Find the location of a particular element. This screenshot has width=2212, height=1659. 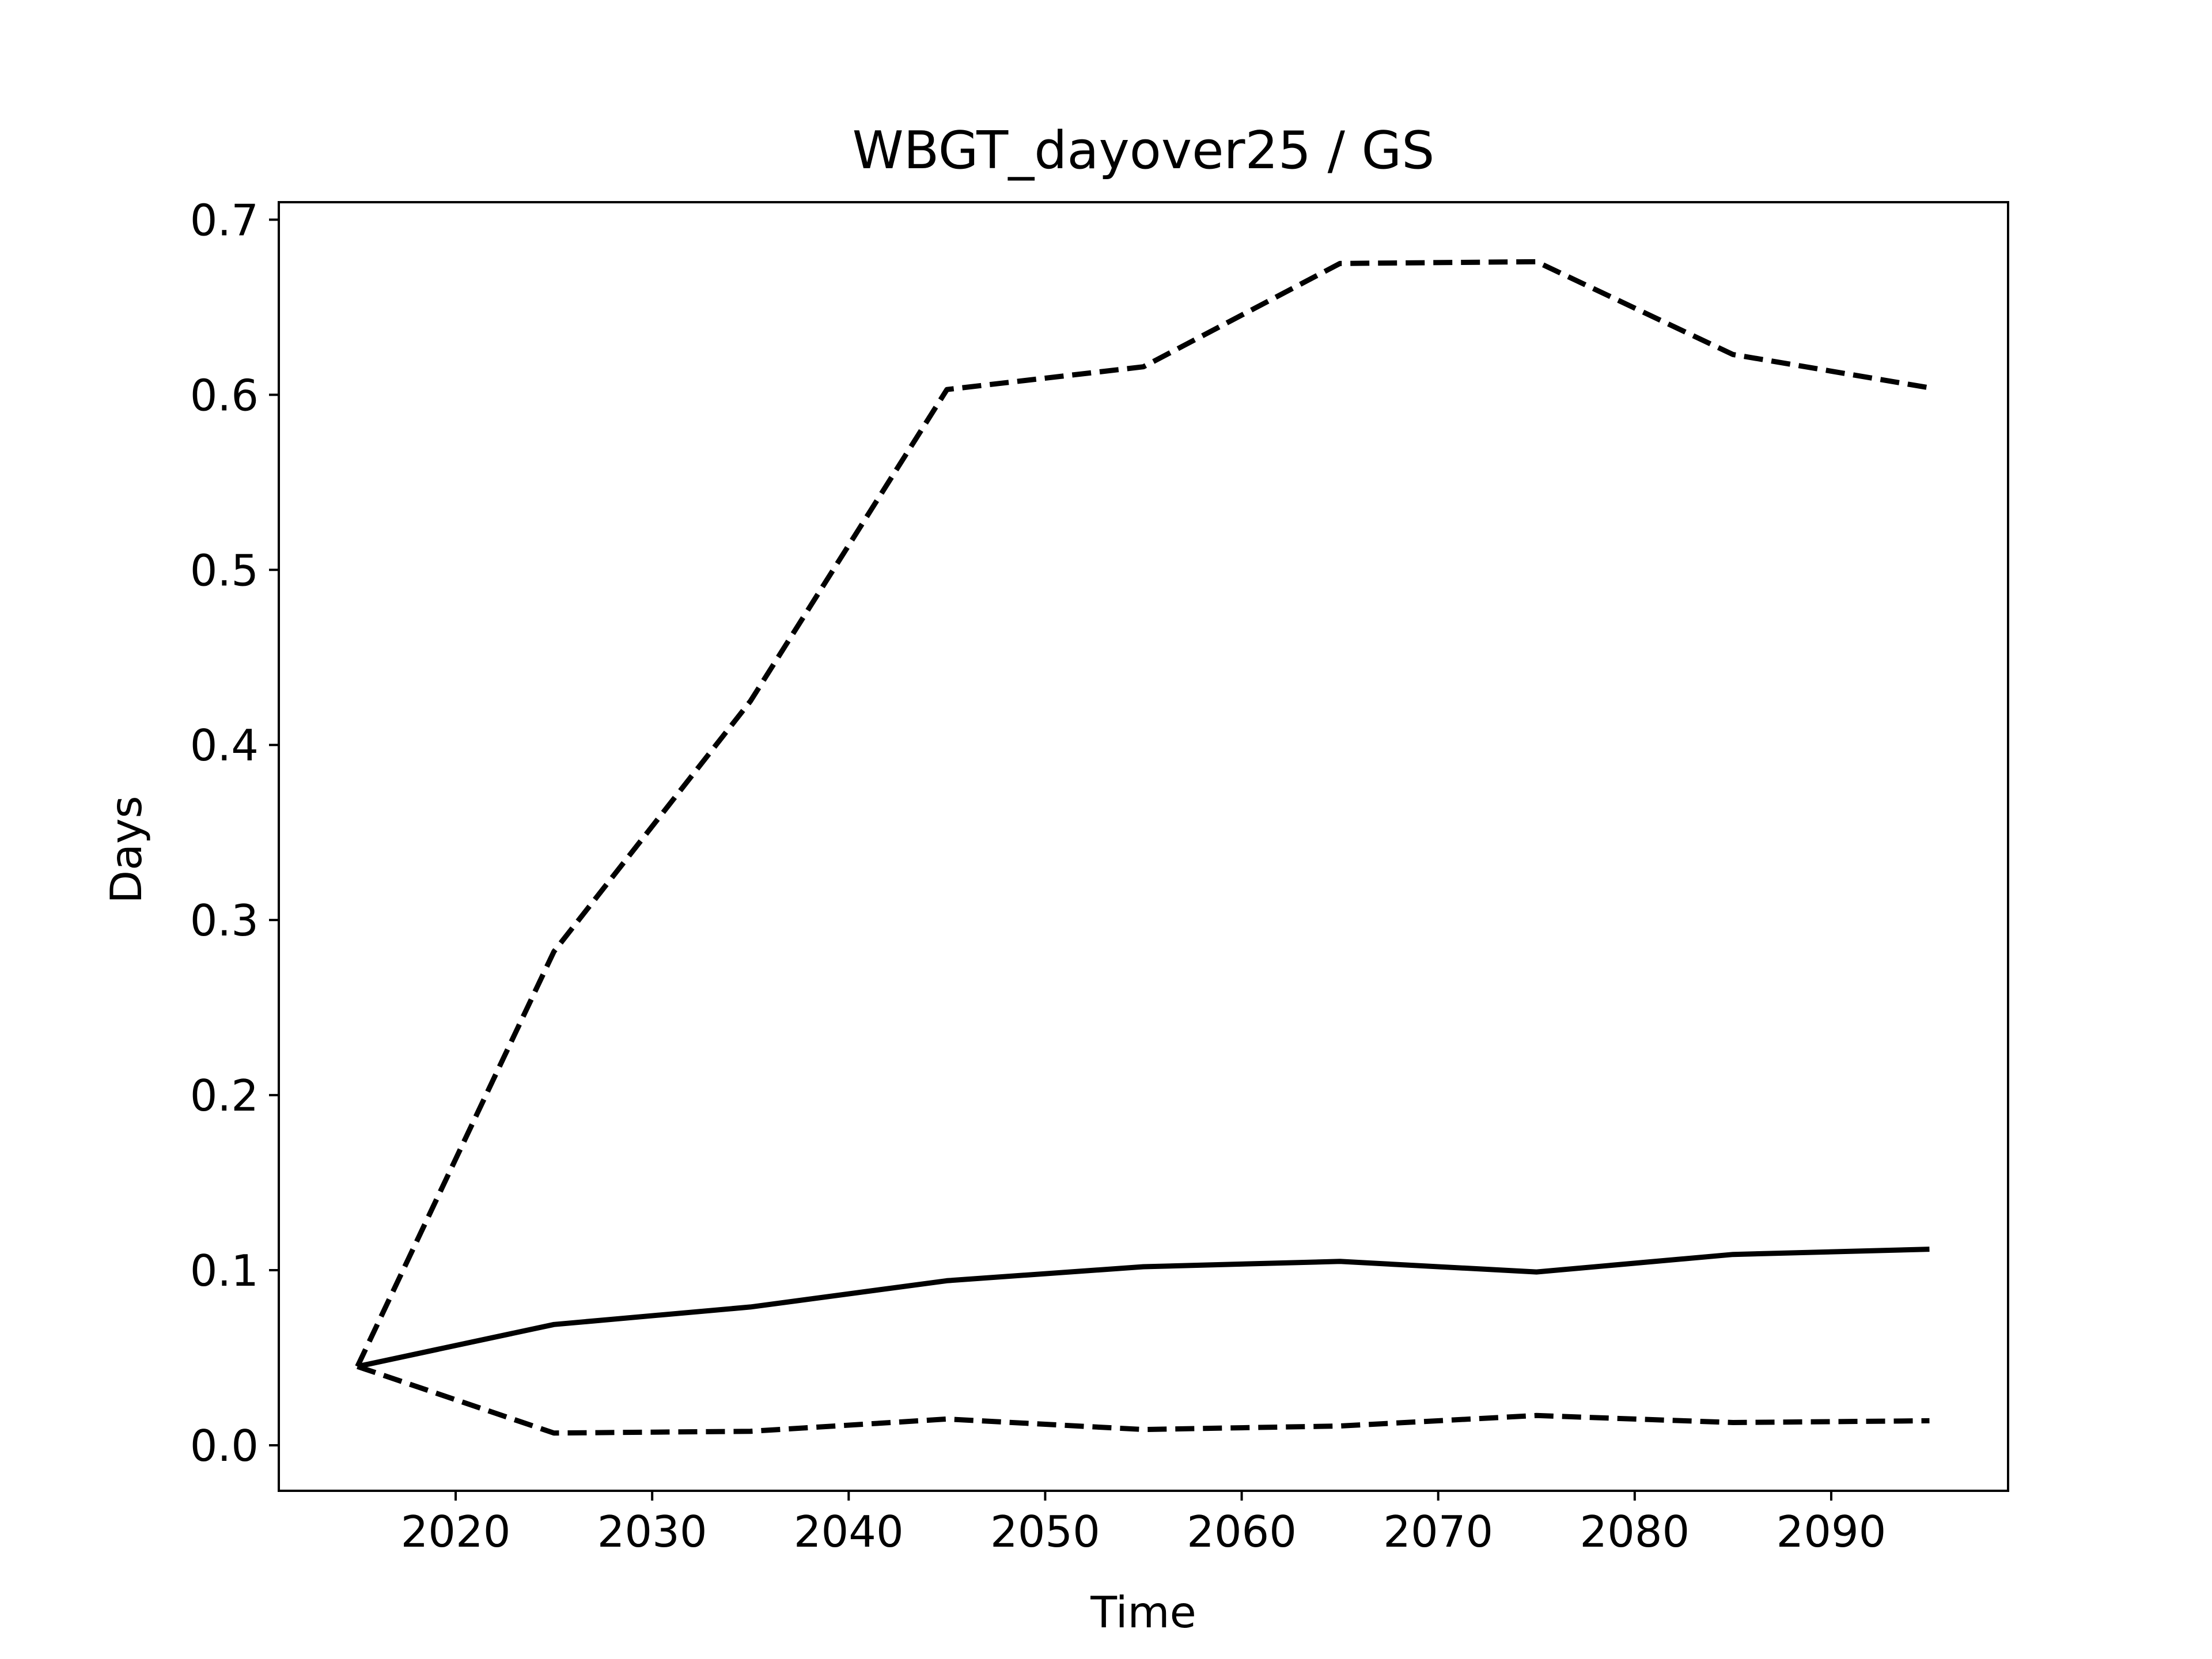

y-tick-label: 0.0 is located at coordinates (224, 1446).